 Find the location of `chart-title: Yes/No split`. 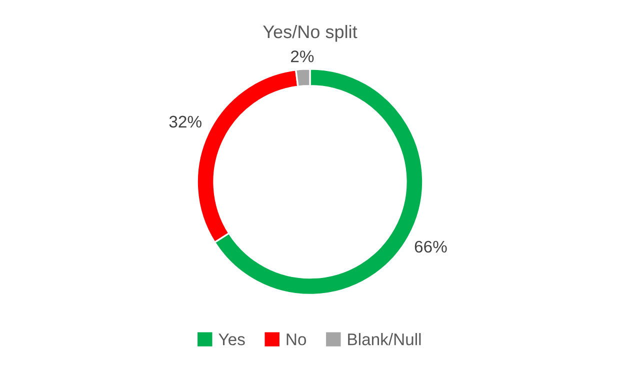

chart-title: Yes/No split is located at coordinates (310, 33).